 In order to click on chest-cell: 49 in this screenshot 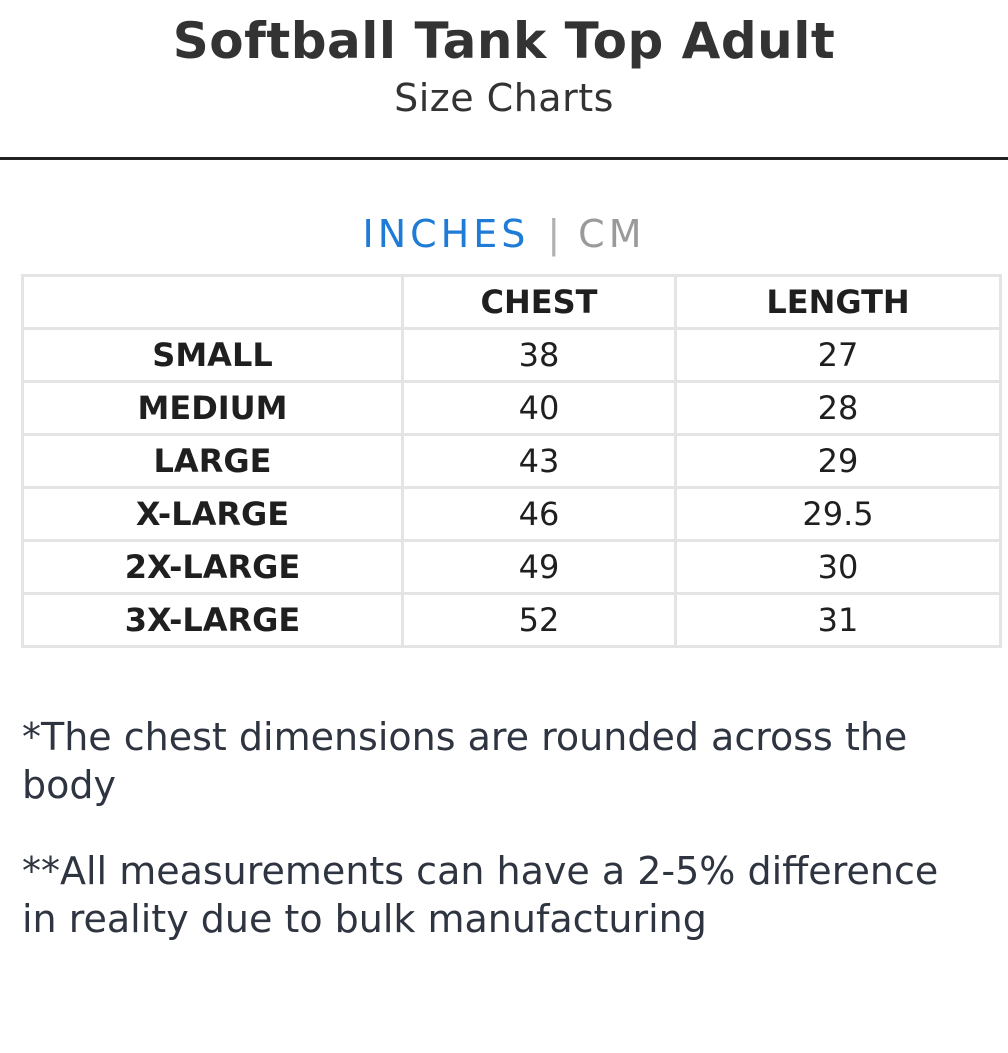, I will do `click(539, 567)`.